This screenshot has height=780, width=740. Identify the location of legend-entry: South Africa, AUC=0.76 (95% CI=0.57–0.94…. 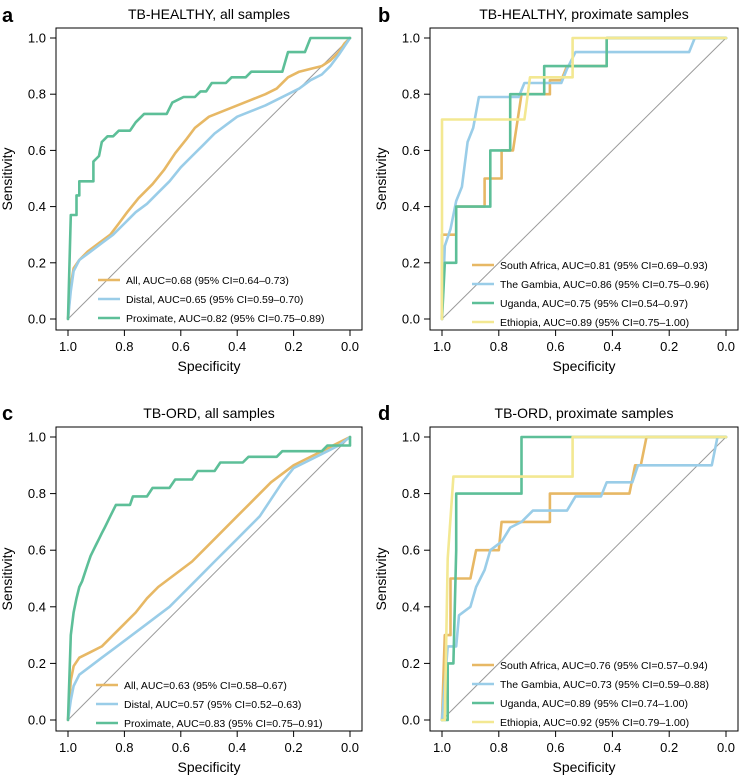
(604, 666).